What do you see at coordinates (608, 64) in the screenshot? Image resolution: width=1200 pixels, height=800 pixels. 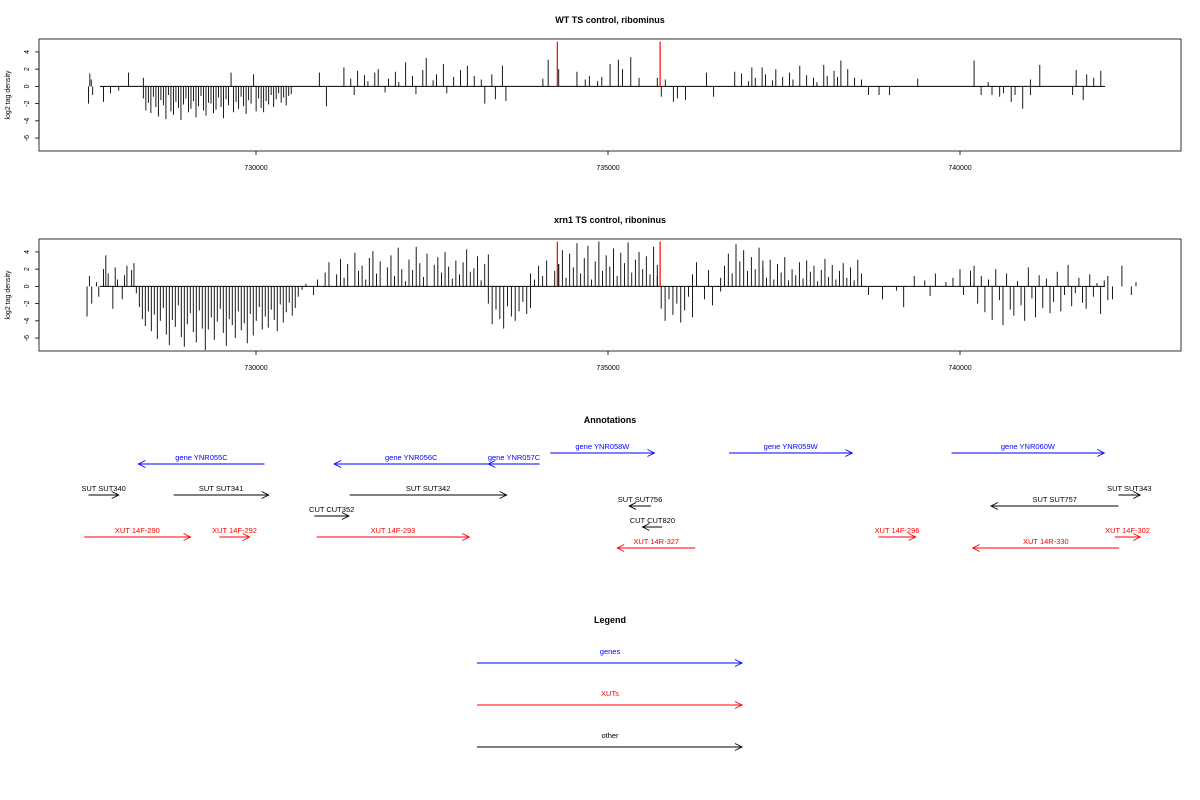 I see `wt-highlights` at bounding box center [608, 64].